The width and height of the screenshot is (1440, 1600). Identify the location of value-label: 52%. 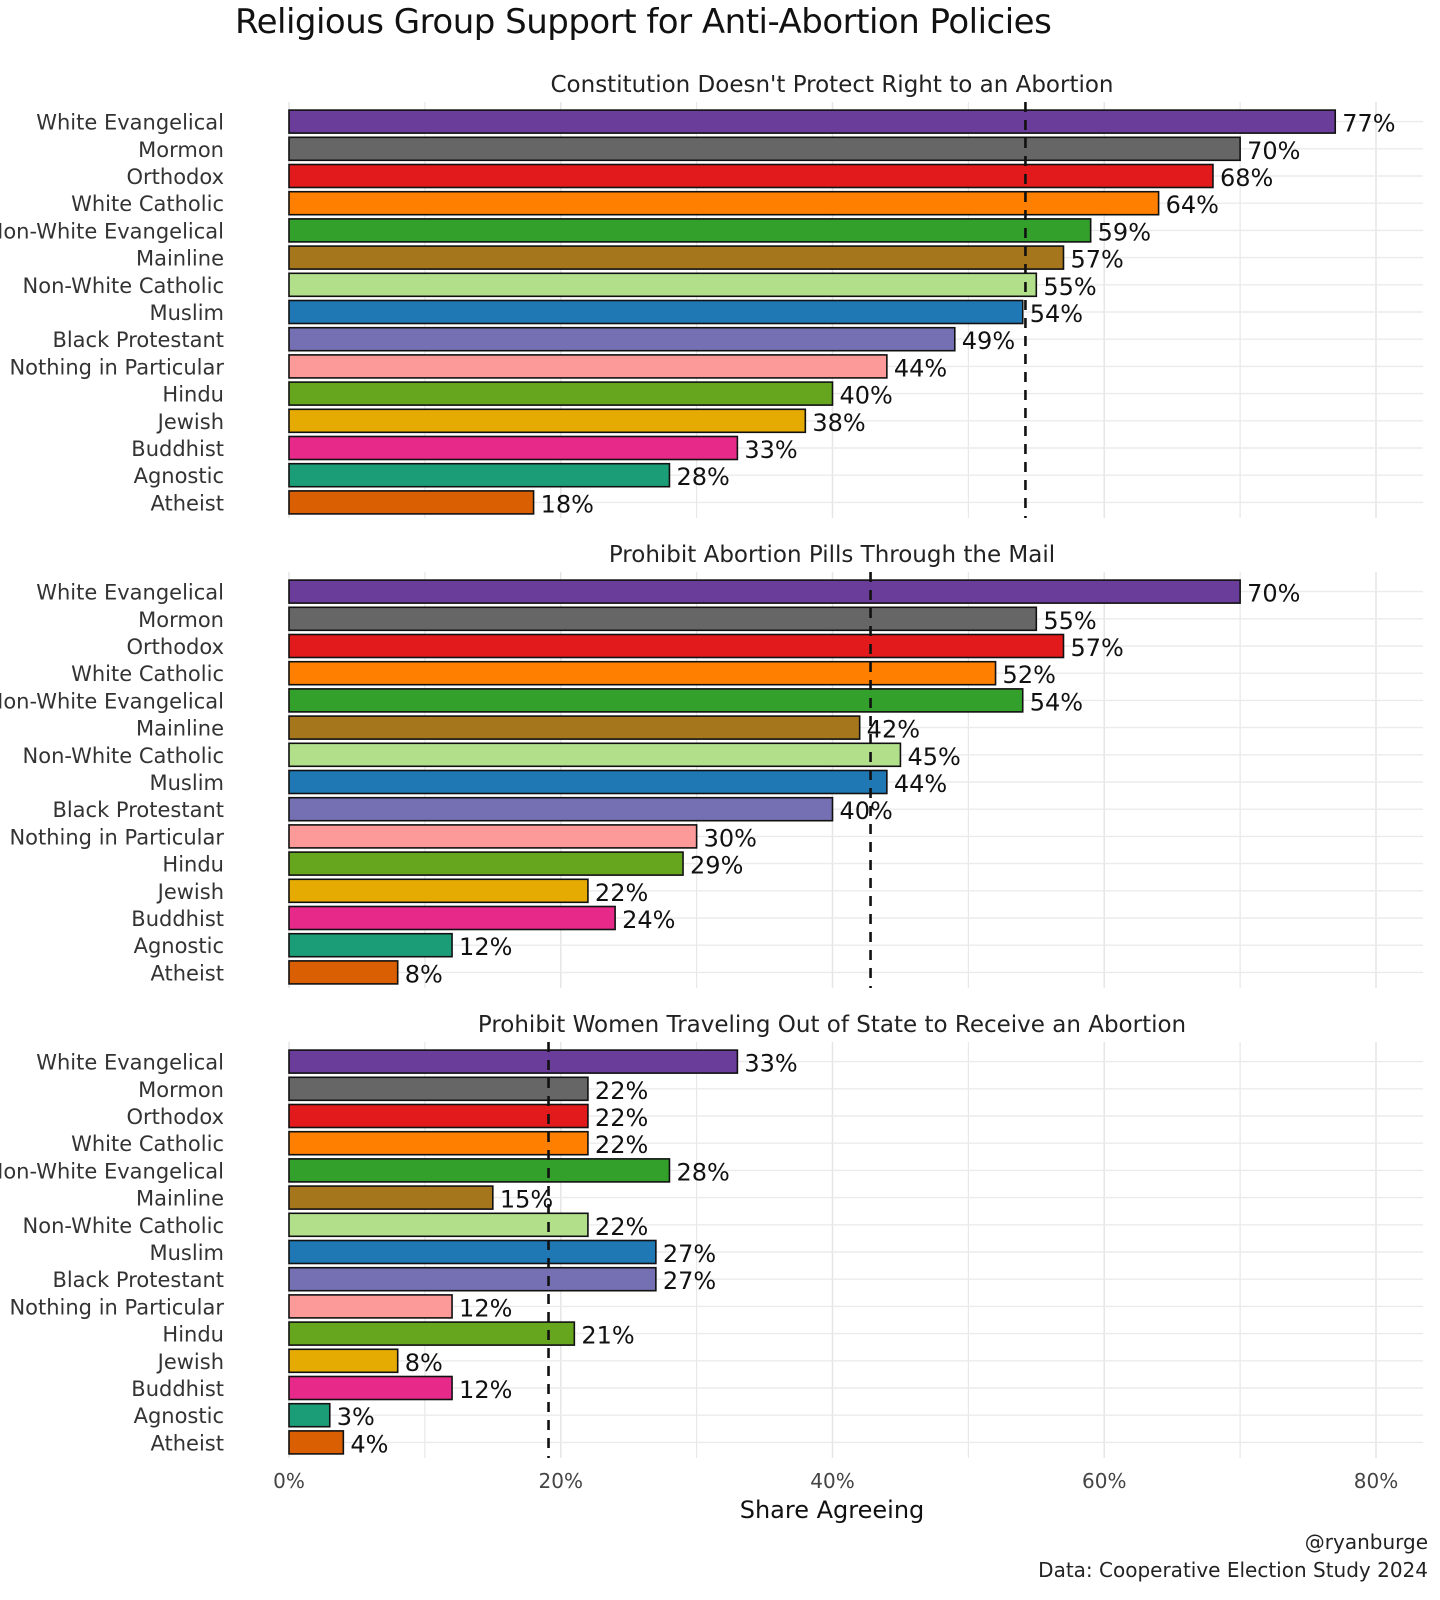
(1029, 675).